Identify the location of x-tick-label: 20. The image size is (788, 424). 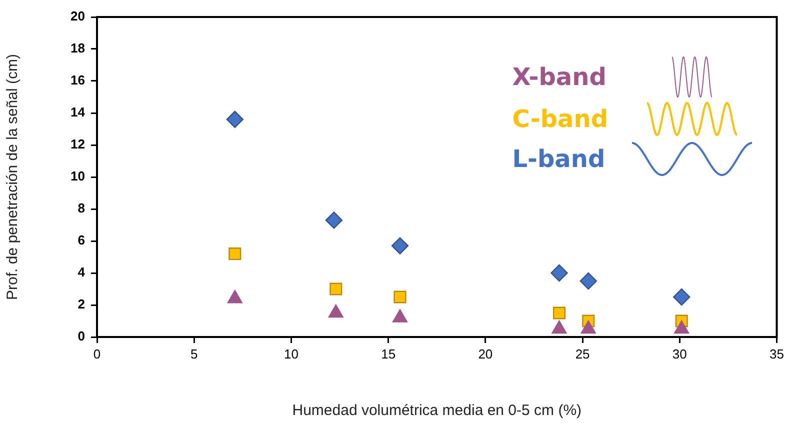
(485, 354).